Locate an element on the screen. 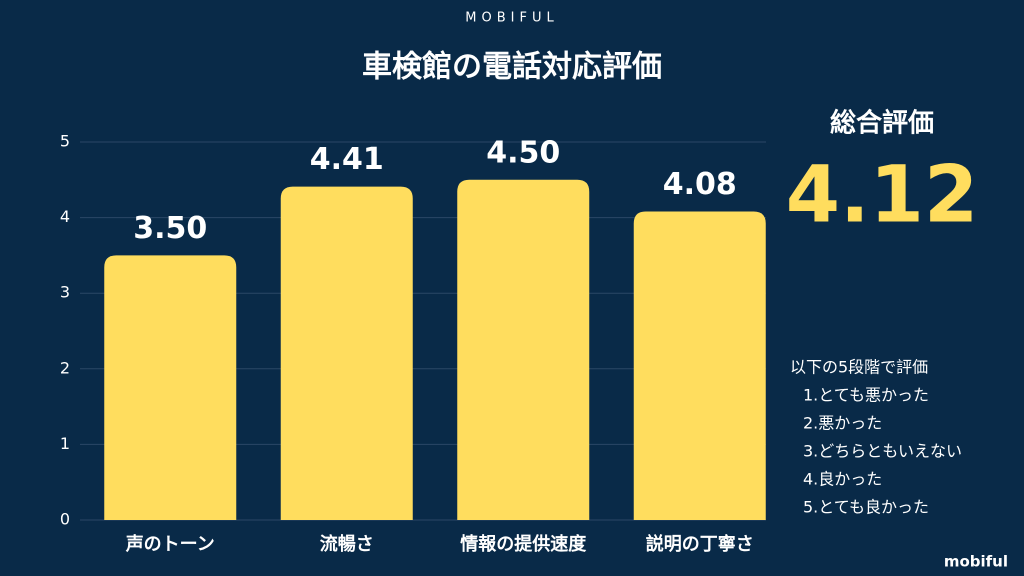 This screenshot has height=576, width=1024. scale-item: 5.とても良かった is located at coordinates (866, 507).